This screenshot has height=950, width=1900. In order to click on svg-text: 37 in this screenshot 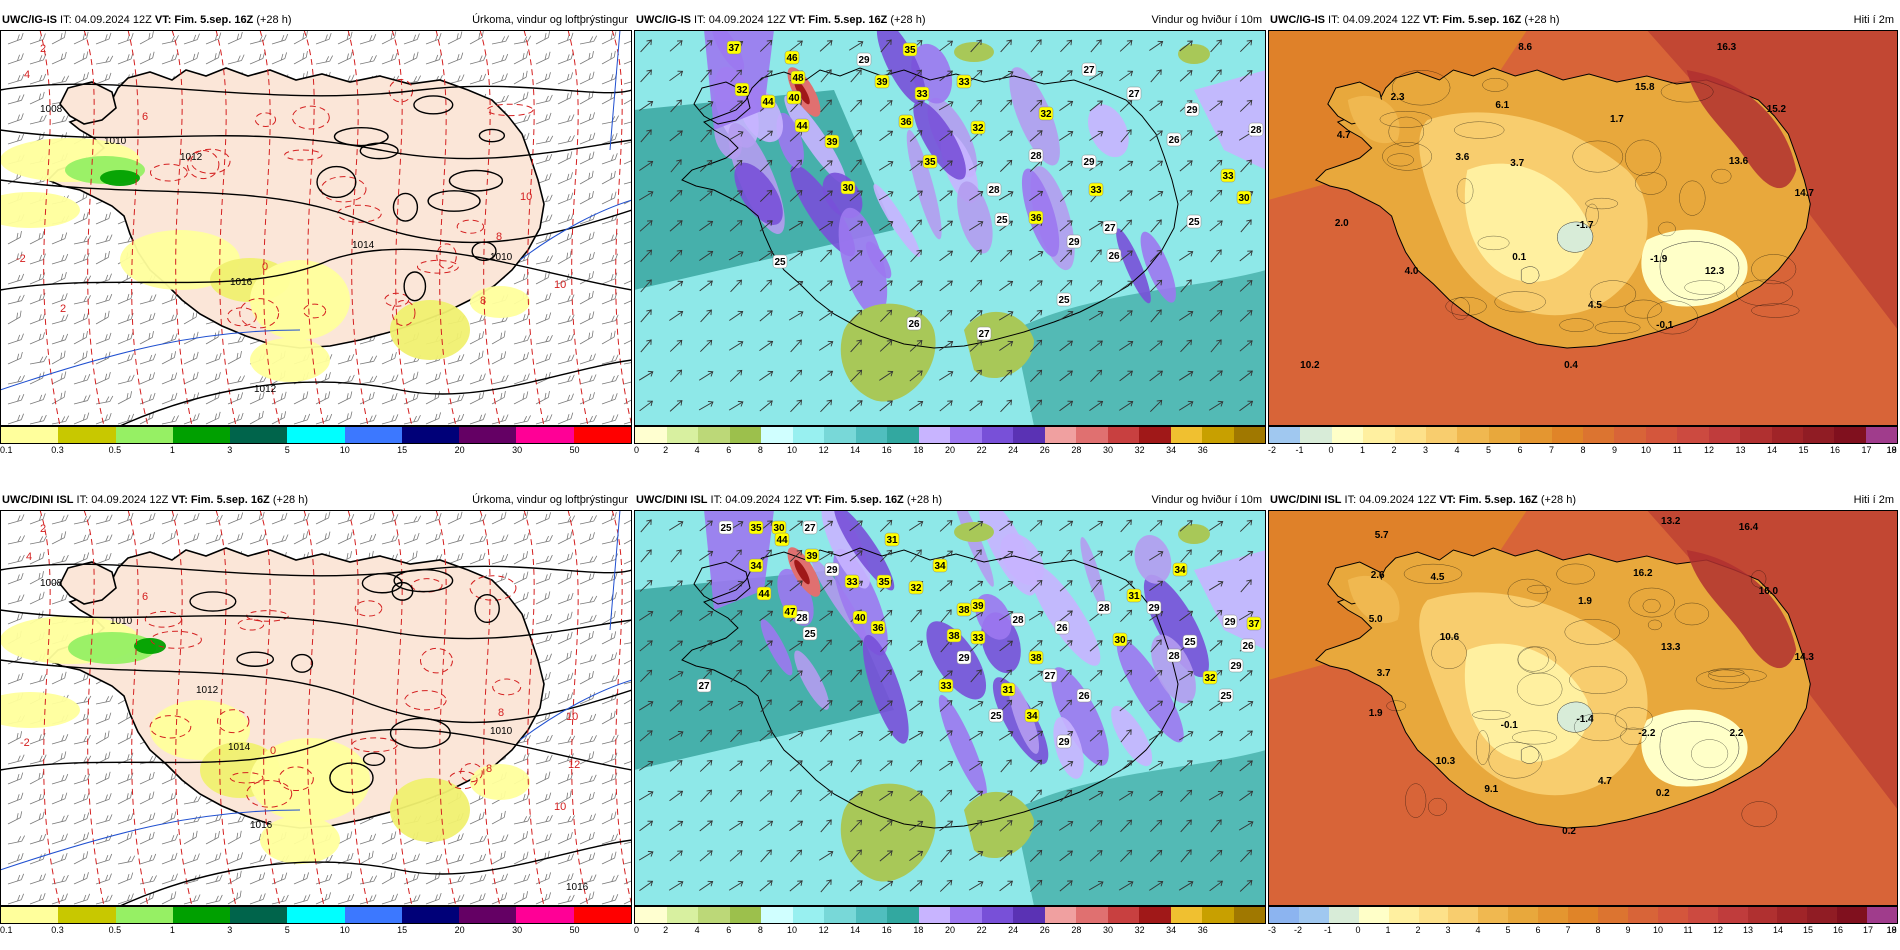, I will do `click(1254, 624)`.